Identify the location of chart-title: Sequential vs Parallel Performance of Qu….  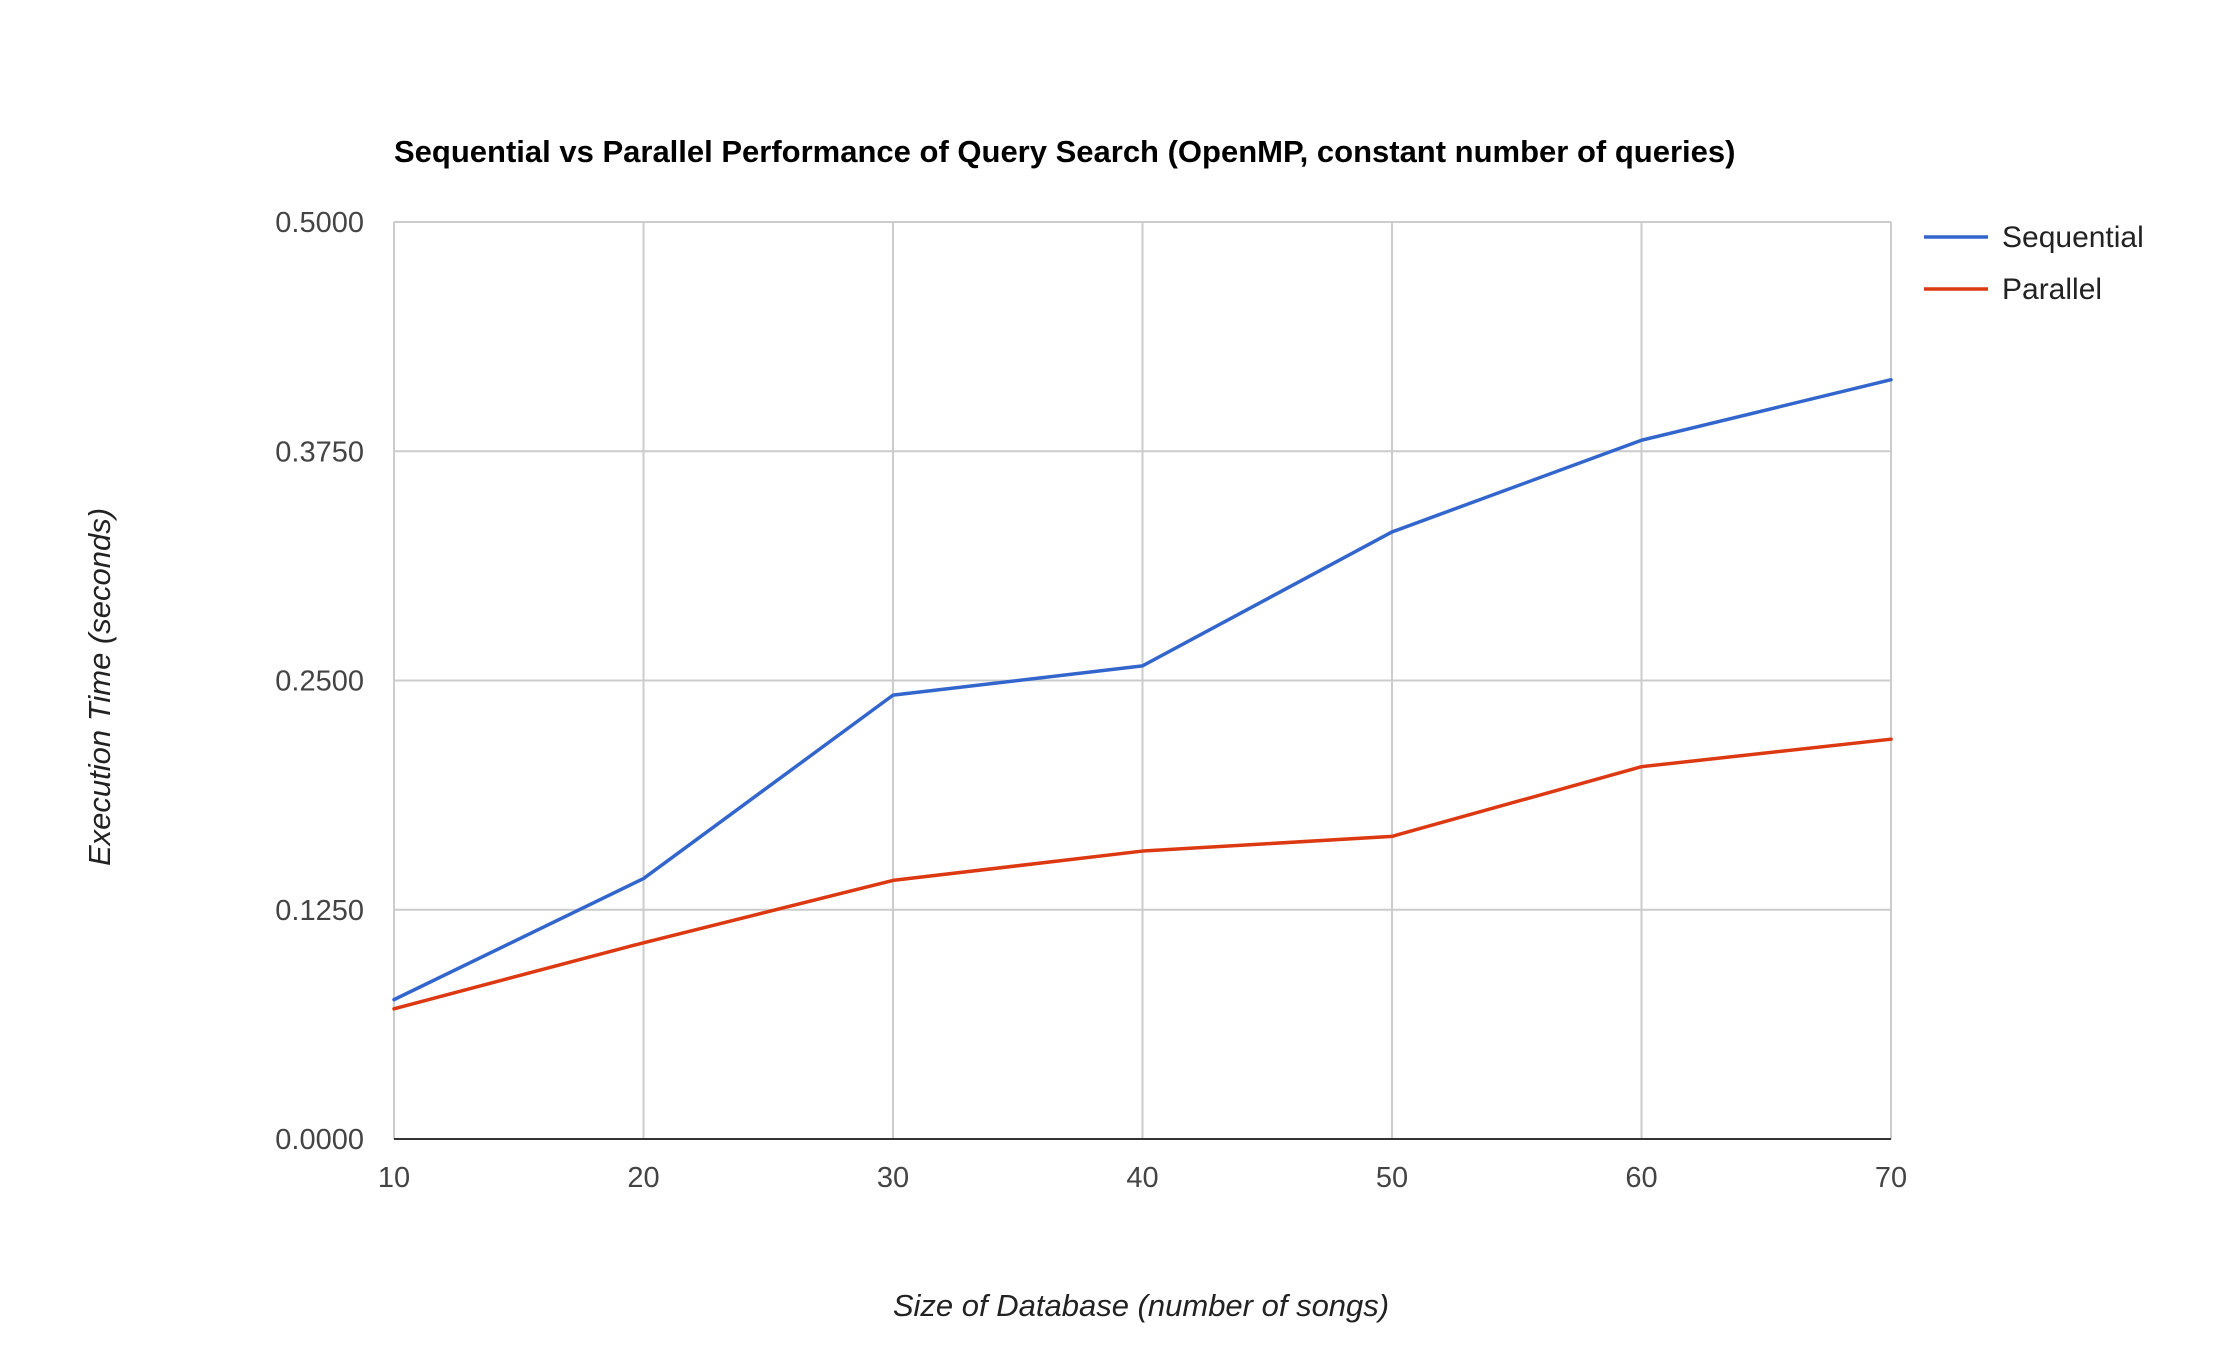
(1064, 151).